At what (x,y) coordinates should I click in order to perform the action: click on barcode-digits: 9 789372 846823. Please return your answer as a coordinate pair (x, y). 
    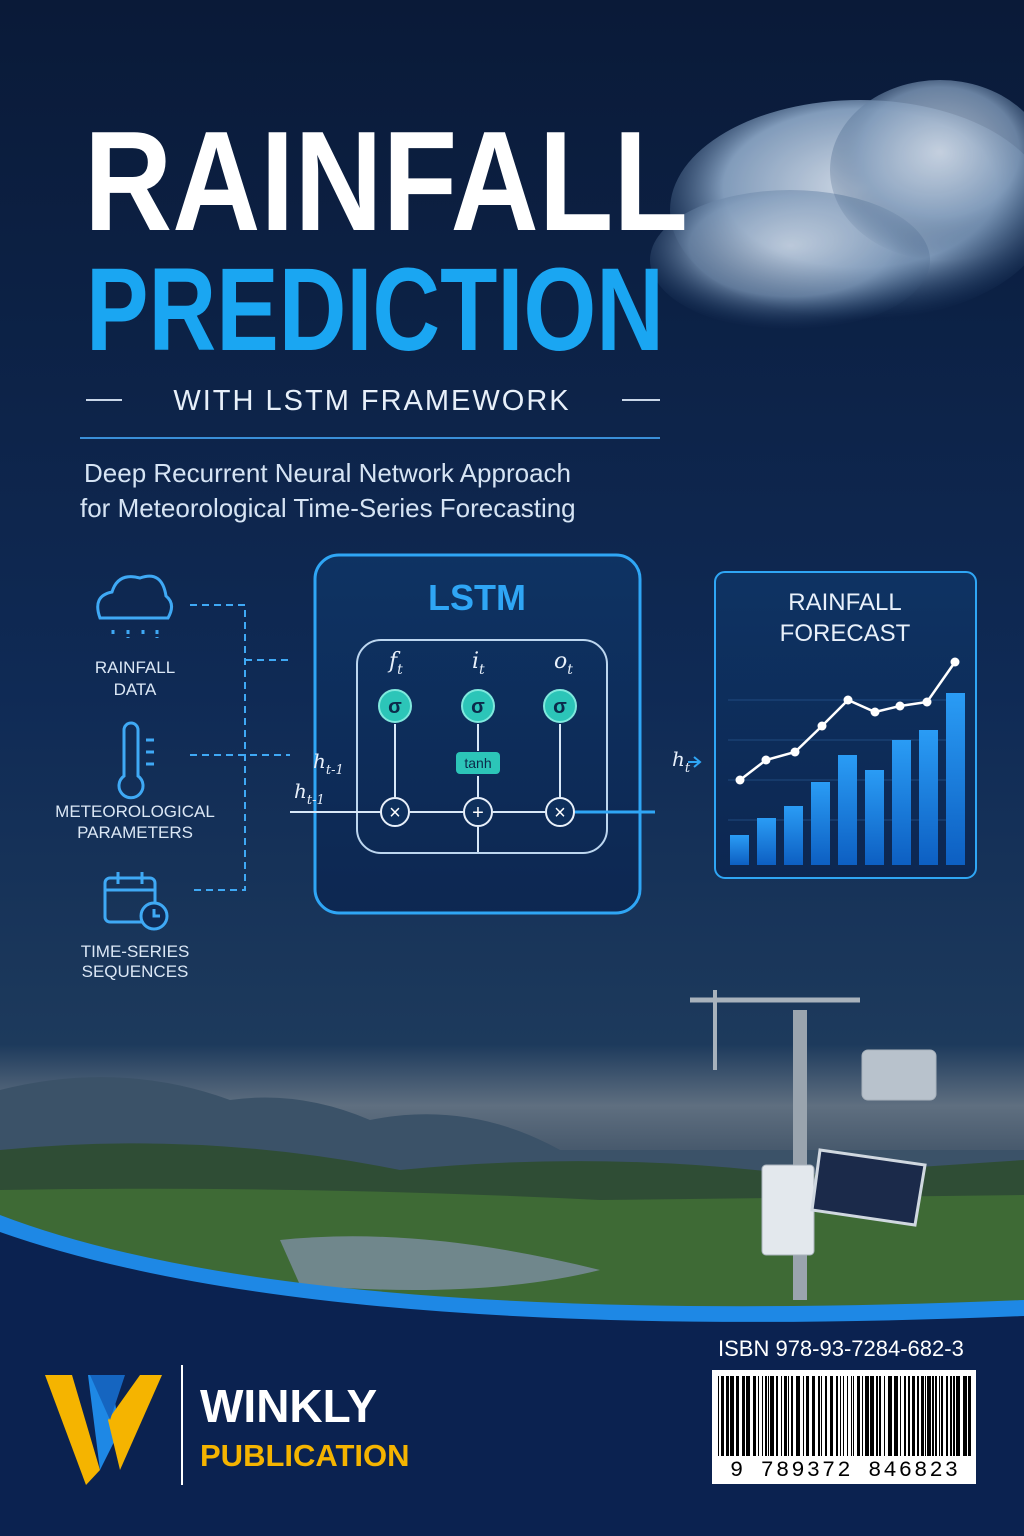
    Looking at the image, I should click on (844, 1470).